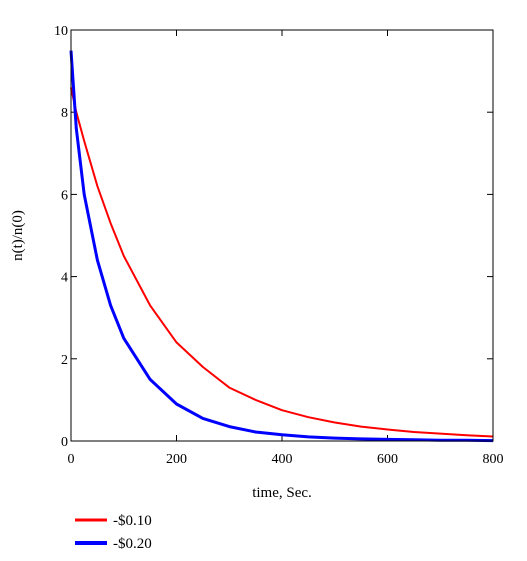  Describe the element at coordinates (113, 532) in the screenshot. I see `legend: -$0.10 -$0.20` at that location.